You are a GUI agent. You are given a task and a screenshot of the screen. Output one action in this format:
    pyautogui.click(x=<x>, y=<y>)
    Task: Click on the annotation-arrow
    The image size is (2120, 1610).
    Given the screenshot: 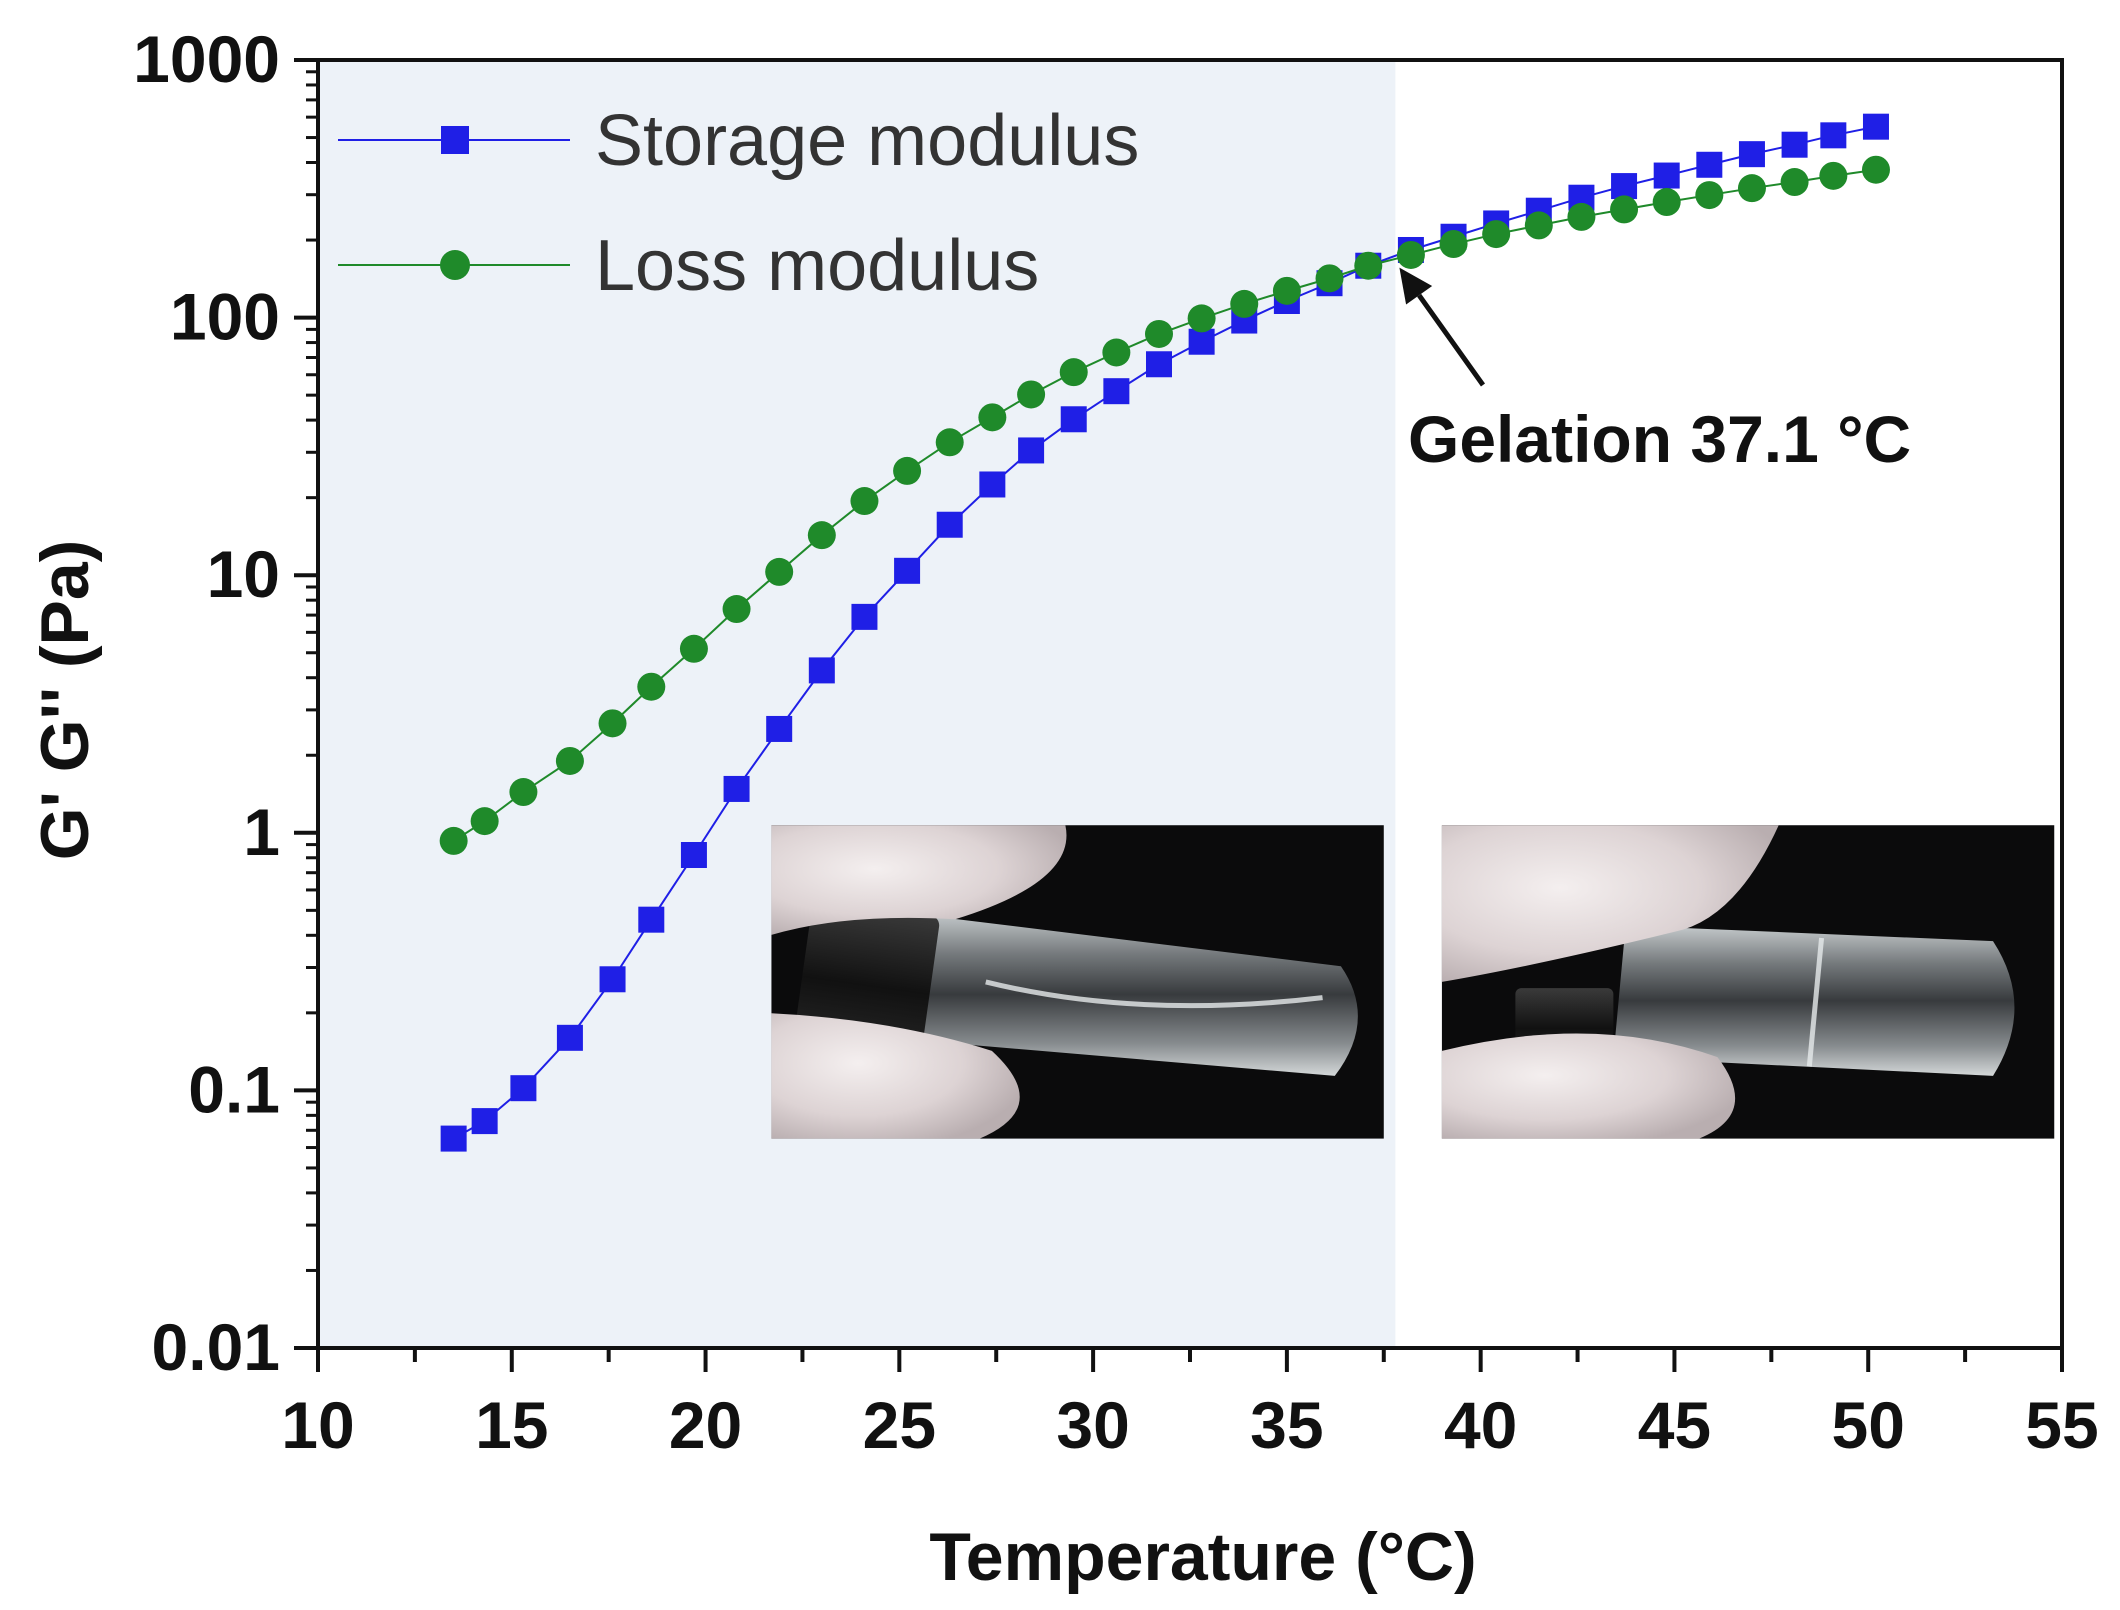 What is the action you would take?
    pyautogui.click(x=1451, y=340)
    